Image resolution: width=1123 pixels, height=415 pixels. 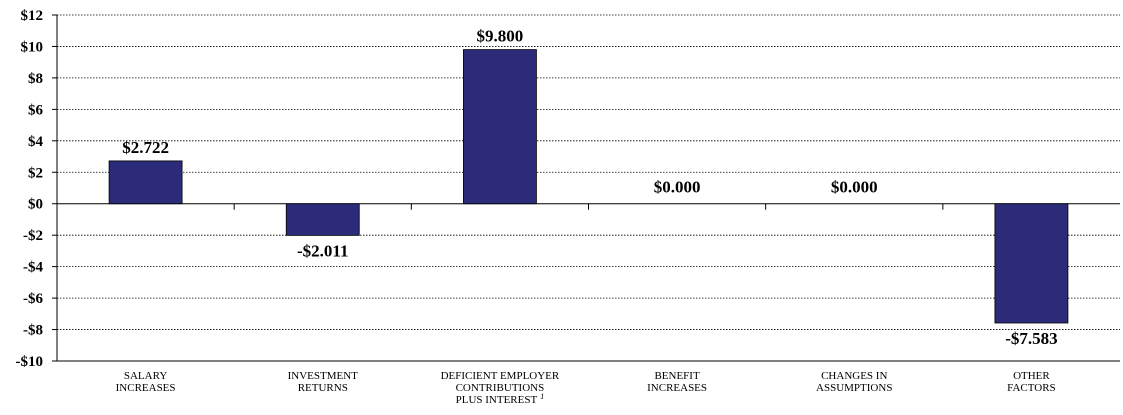 I want to click on category-label: SALARY, so click(x=145, y=376).